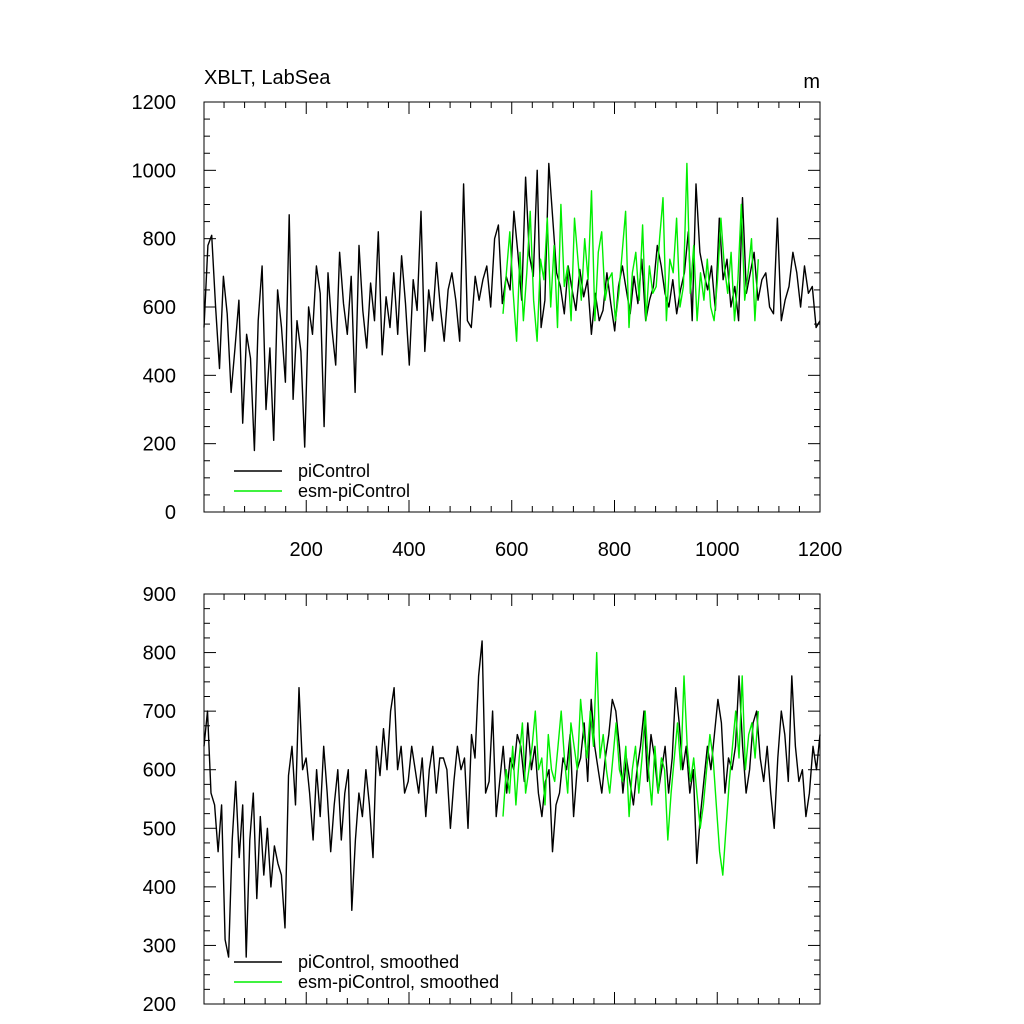 The height and width of the screenshot is (1024, 1024). I want to click on y-tick-label-top: 1200, so click(154, 103).